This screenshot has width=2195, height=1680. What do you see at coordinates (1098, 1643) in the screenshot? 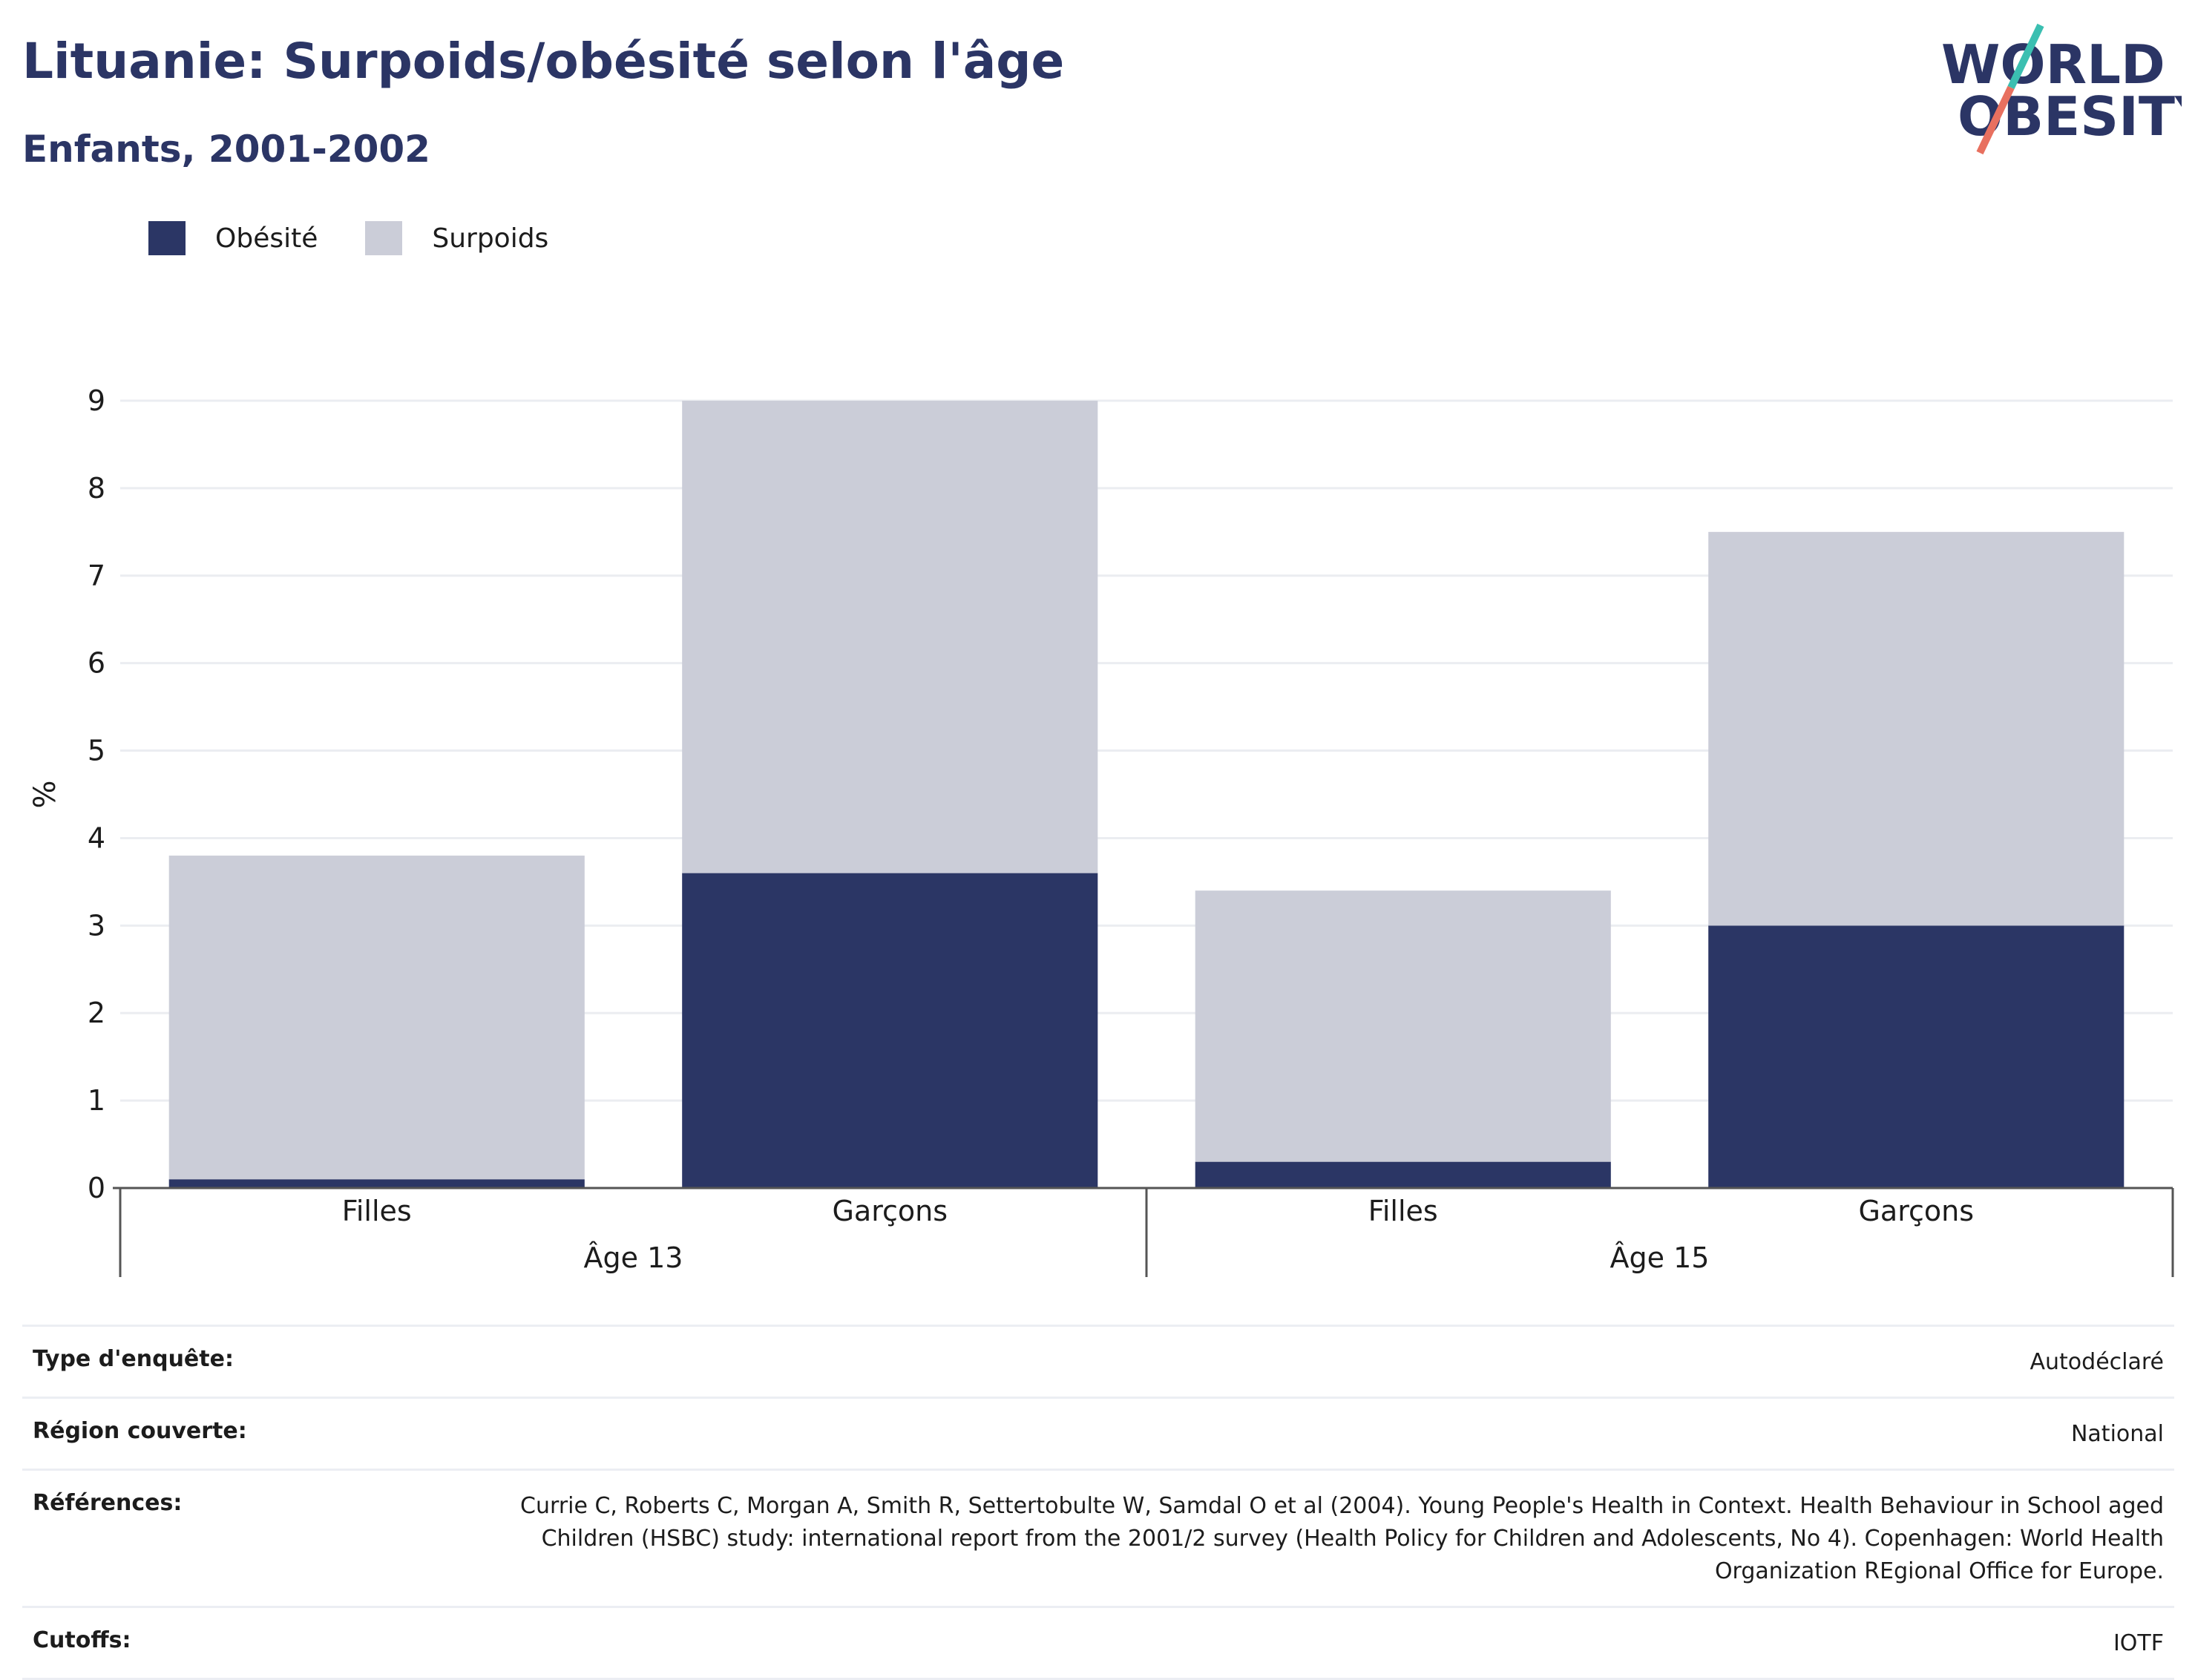
I see `info-row-cutoffs: Cutoffs: IOTF` at bounding box center [1098, 1643].